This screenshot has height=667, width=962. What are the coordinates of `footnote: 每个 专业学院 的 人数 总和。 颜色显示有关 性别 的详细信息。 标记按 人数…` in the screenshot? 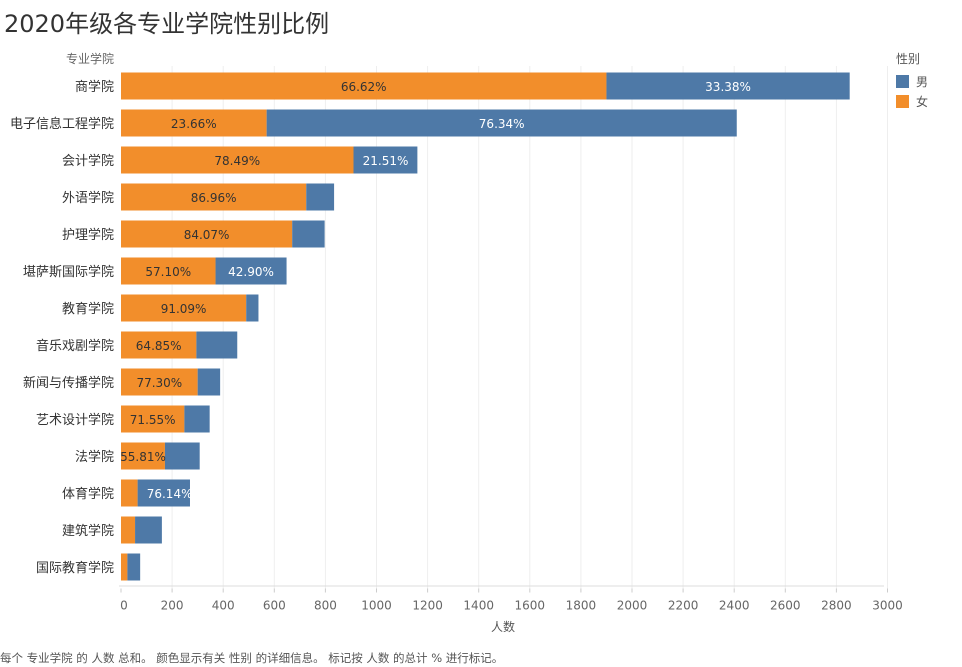 It's located at (252, 658).